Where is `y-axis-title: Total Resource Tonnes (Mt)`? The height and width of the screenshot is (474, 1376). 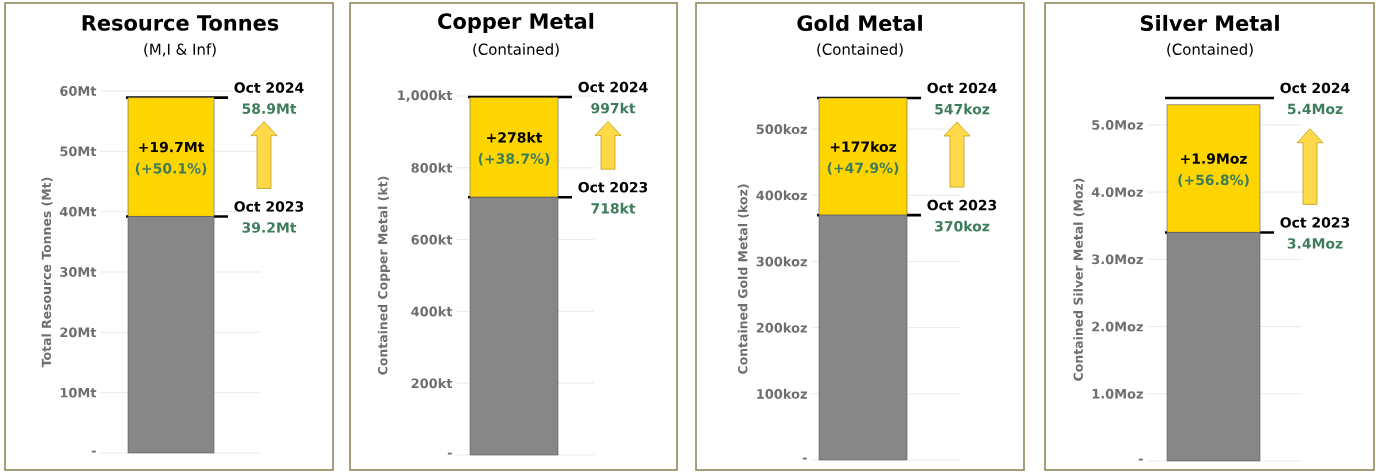
y-axis-title: Total Resource Tonnes (Mt) is located at coordinates (47, 272).